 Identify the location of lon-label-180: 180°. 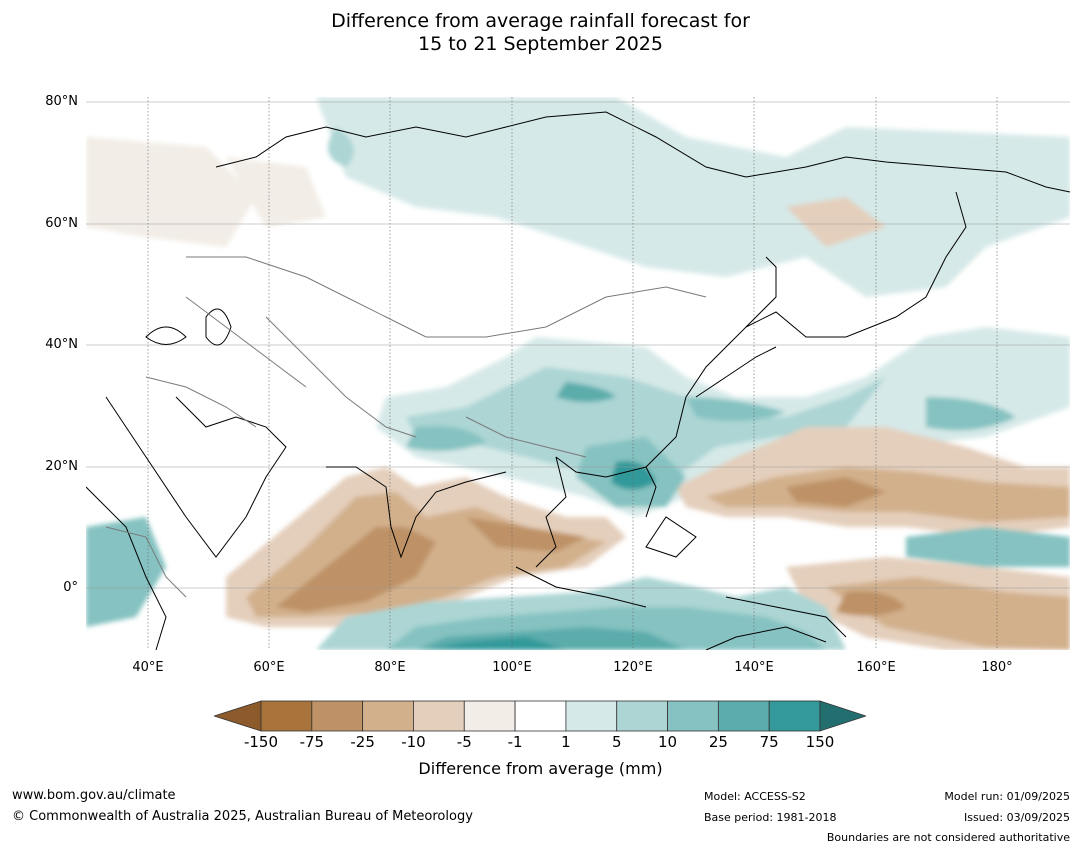
(997, 667).